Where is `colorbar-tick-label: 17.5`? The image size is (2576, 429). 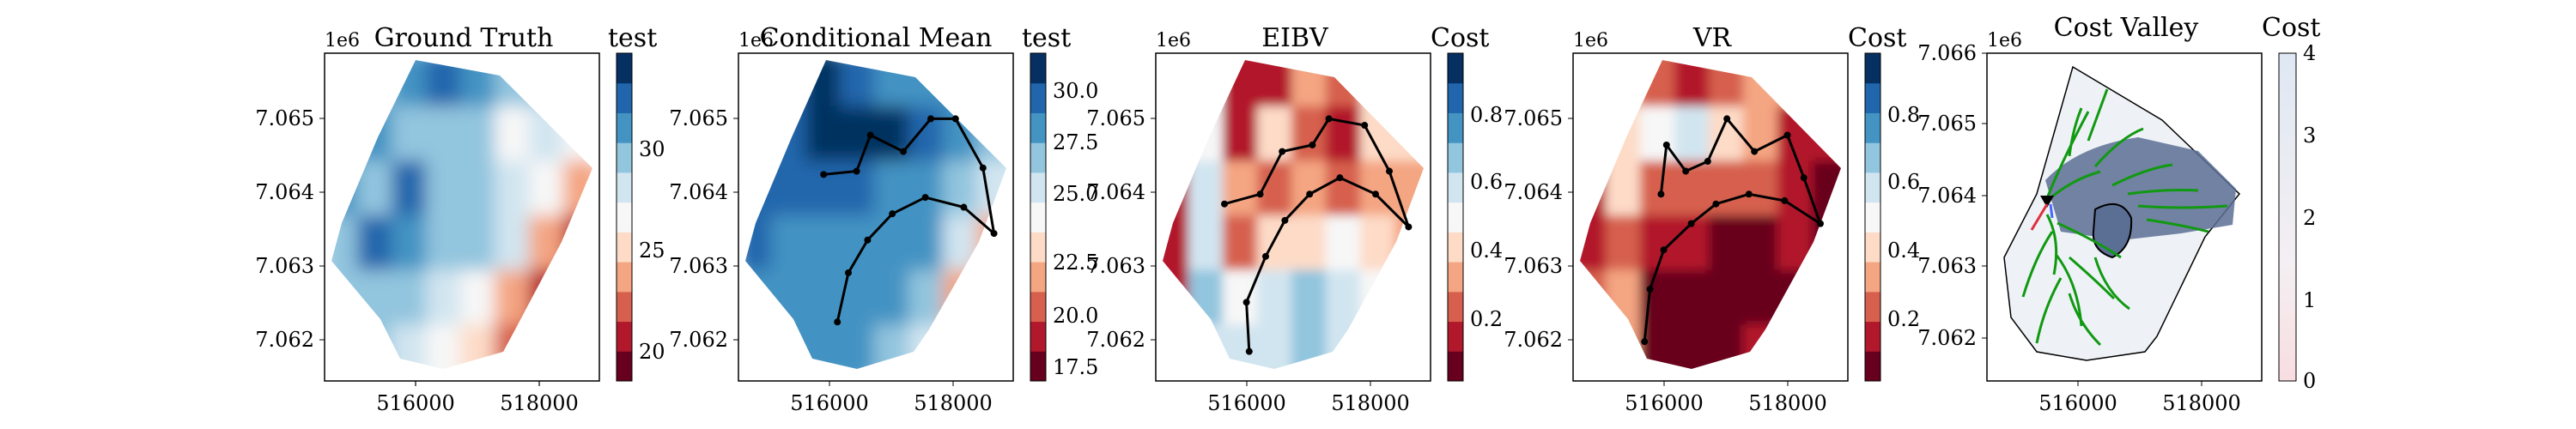 colorbar-tick-label: 17.5 is located at coordinates (1075, 367).